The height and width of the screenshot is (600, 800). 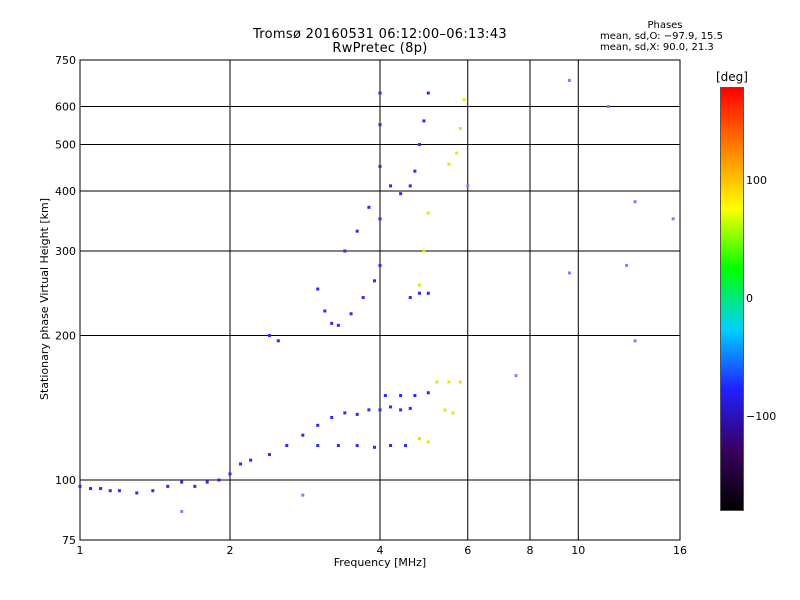 I want to click on y-tick-label: 600, so click(x=65, y=107).